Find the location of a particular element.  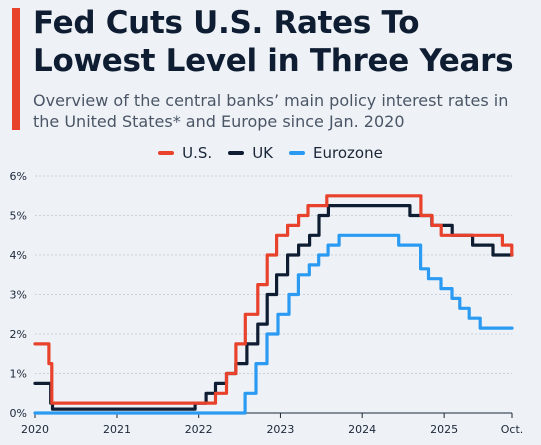

legend-label-uk: UK is located at coordinates (263, 153).